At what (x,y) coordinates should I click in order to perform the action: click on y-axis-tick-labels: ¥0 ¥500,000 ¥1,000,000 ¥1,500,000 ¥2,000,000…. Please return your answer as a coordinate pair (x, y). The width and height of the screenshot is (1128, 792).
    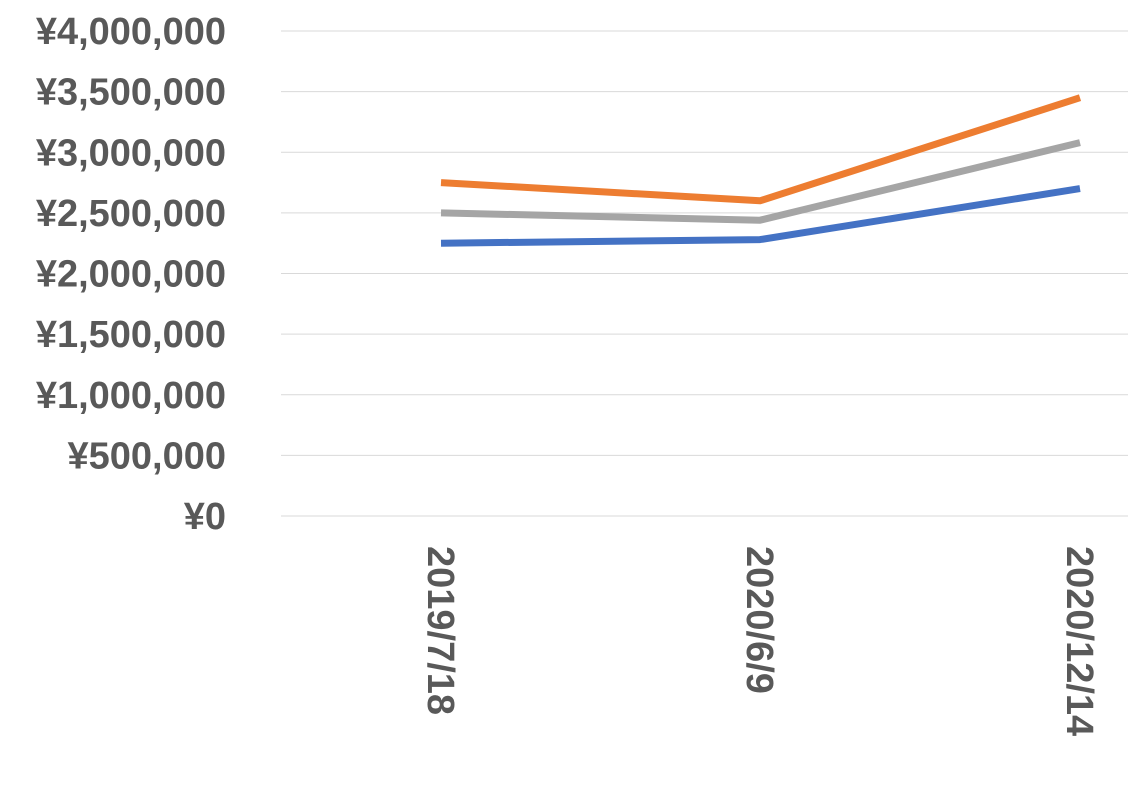
    Looking at the image, I should click on (131, 274).